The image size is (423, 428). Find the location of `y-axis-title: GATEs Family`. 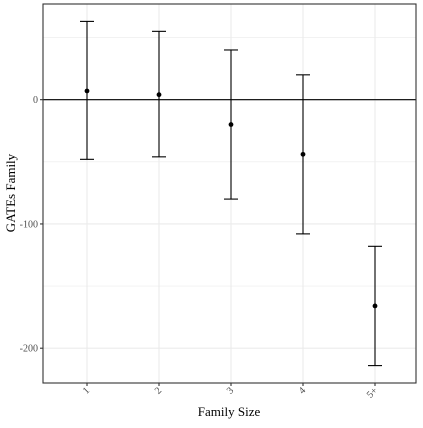

y-axis-title: GATEs Family is located at coordinates (10, 192).